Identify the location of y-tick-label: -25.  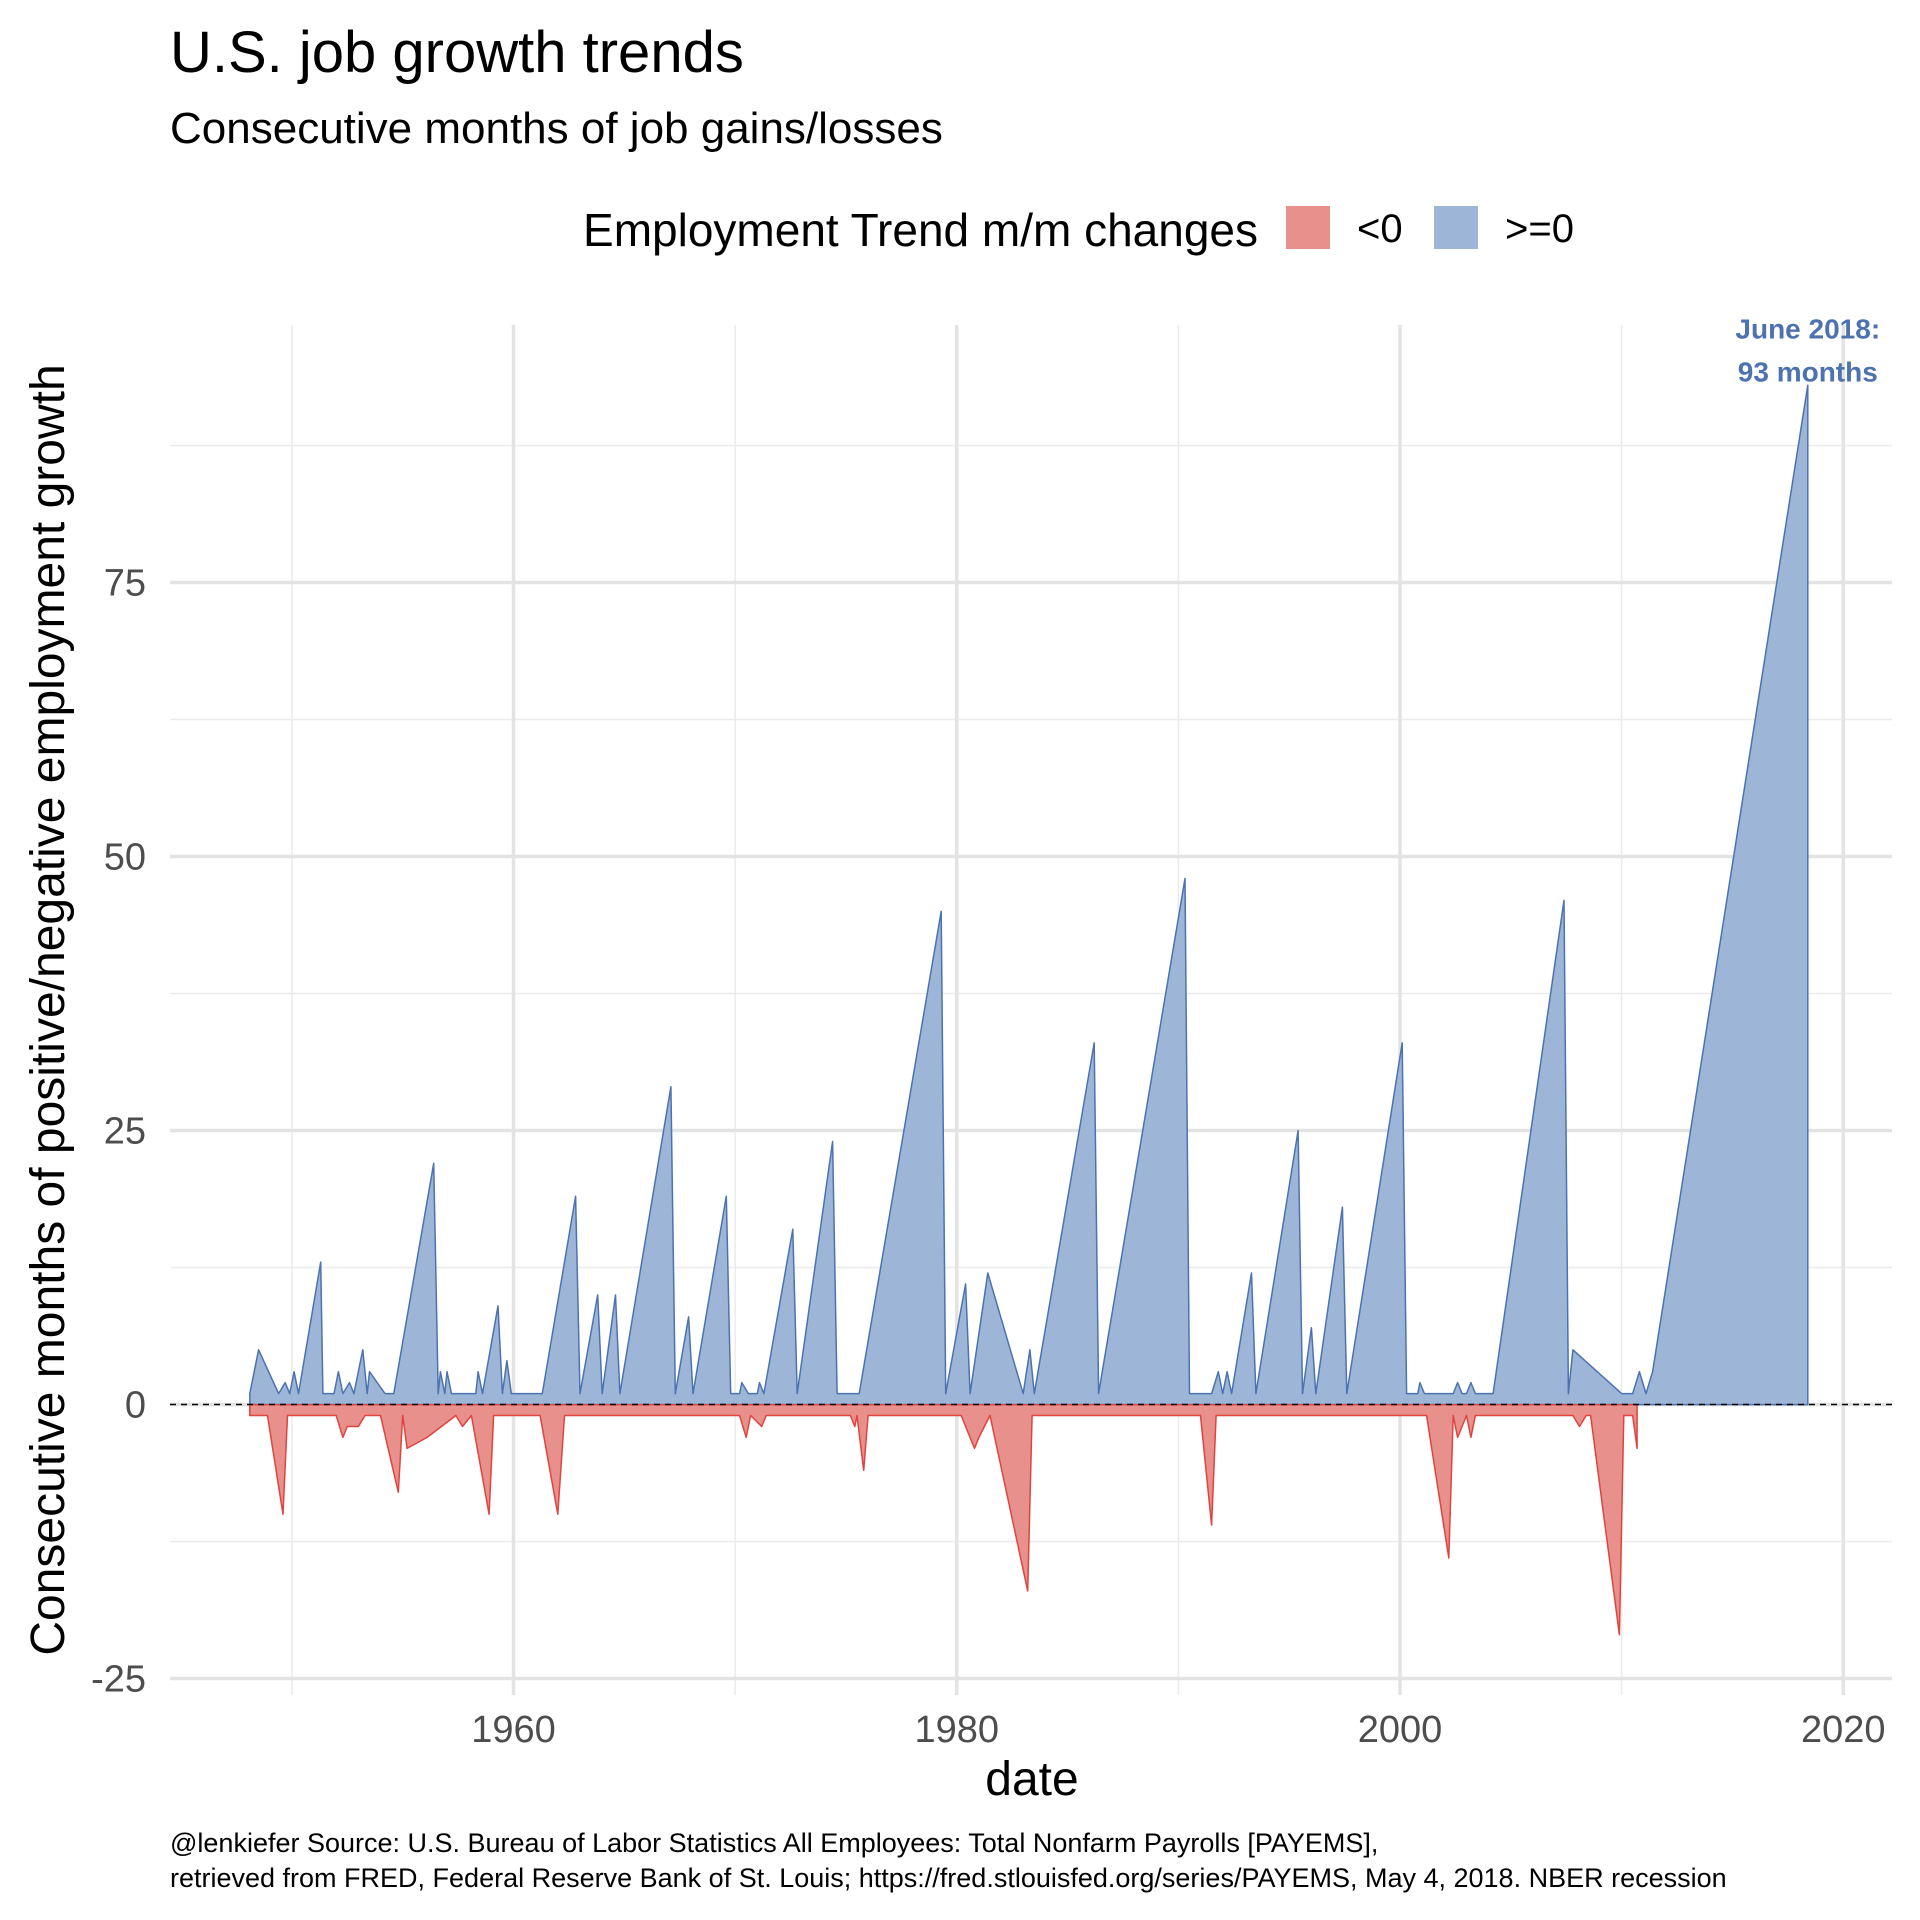
(118, 1680).